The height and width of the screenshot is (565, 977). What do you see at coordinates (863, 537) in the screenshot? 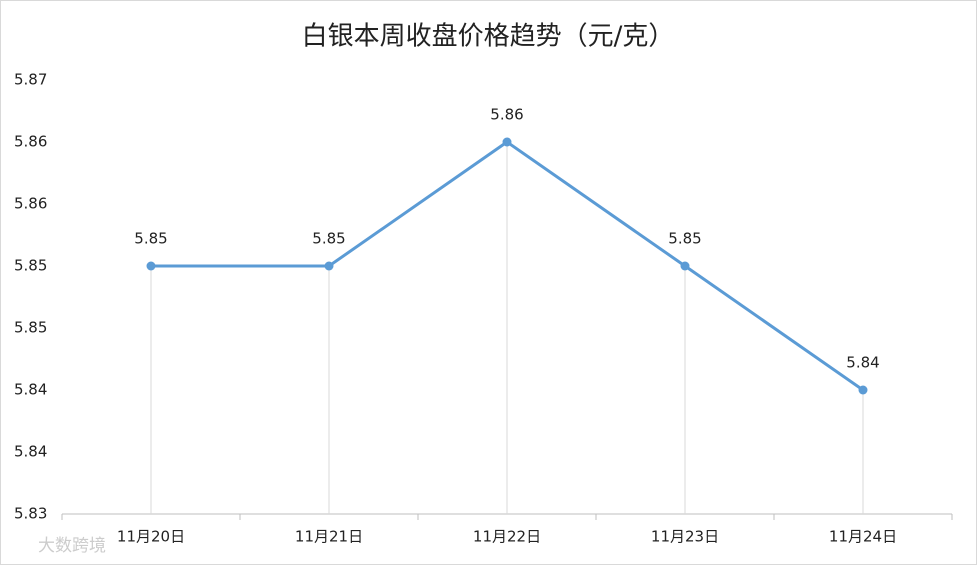
I see `x-tick-label: 11月24日` at bounding box center [863, 537].